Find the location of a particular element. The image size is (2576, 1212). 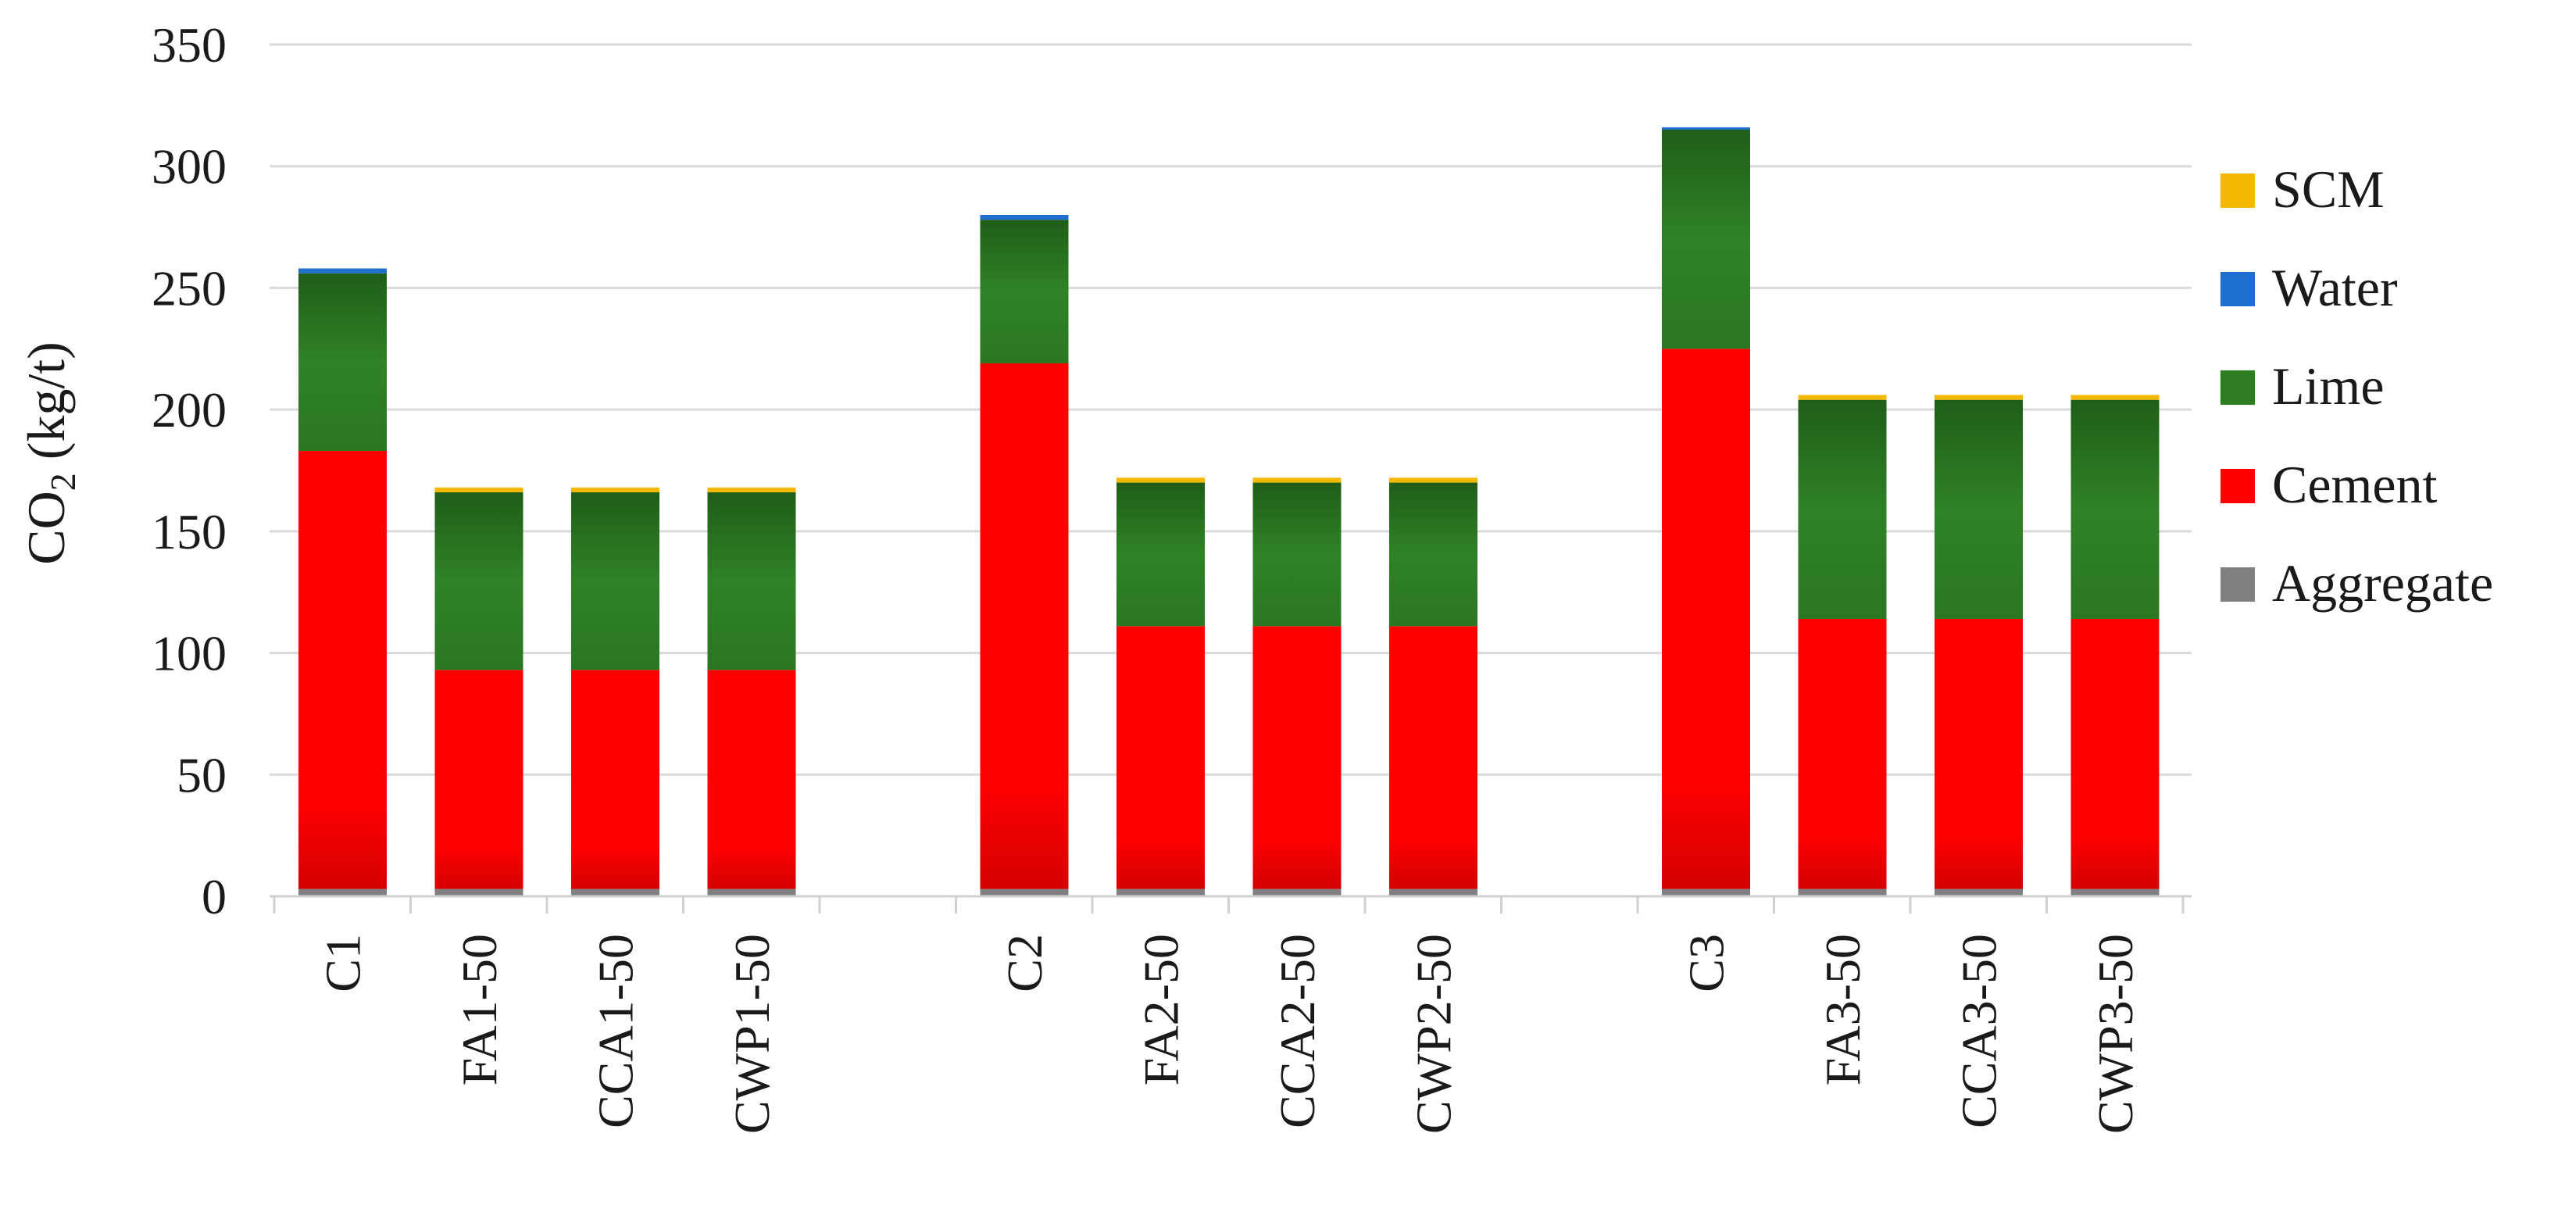

y-tick-label: 100 is located at coordinates (190, 653).